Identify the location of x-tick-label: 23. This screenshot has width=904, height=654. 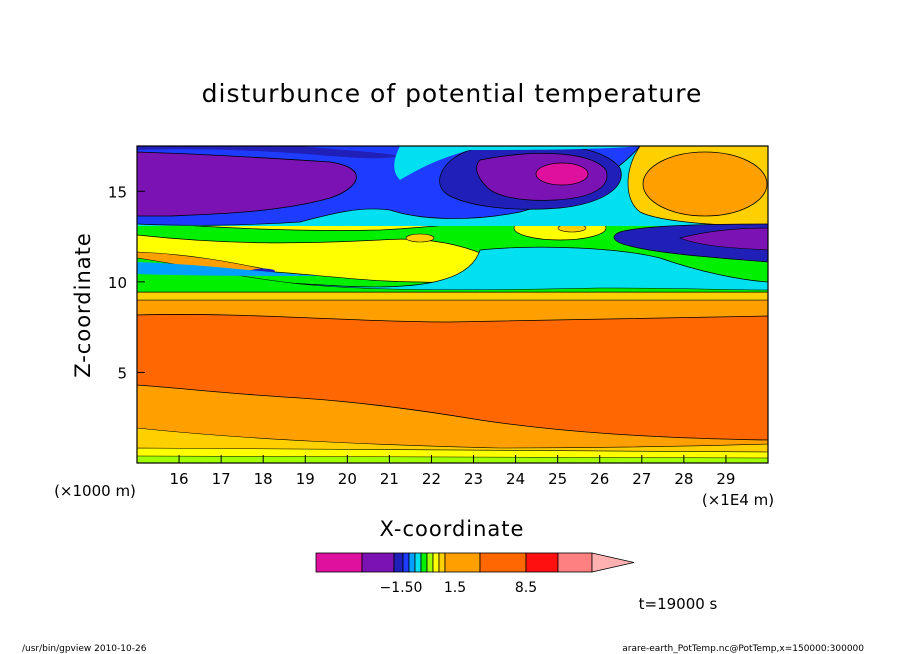
(473, 479).